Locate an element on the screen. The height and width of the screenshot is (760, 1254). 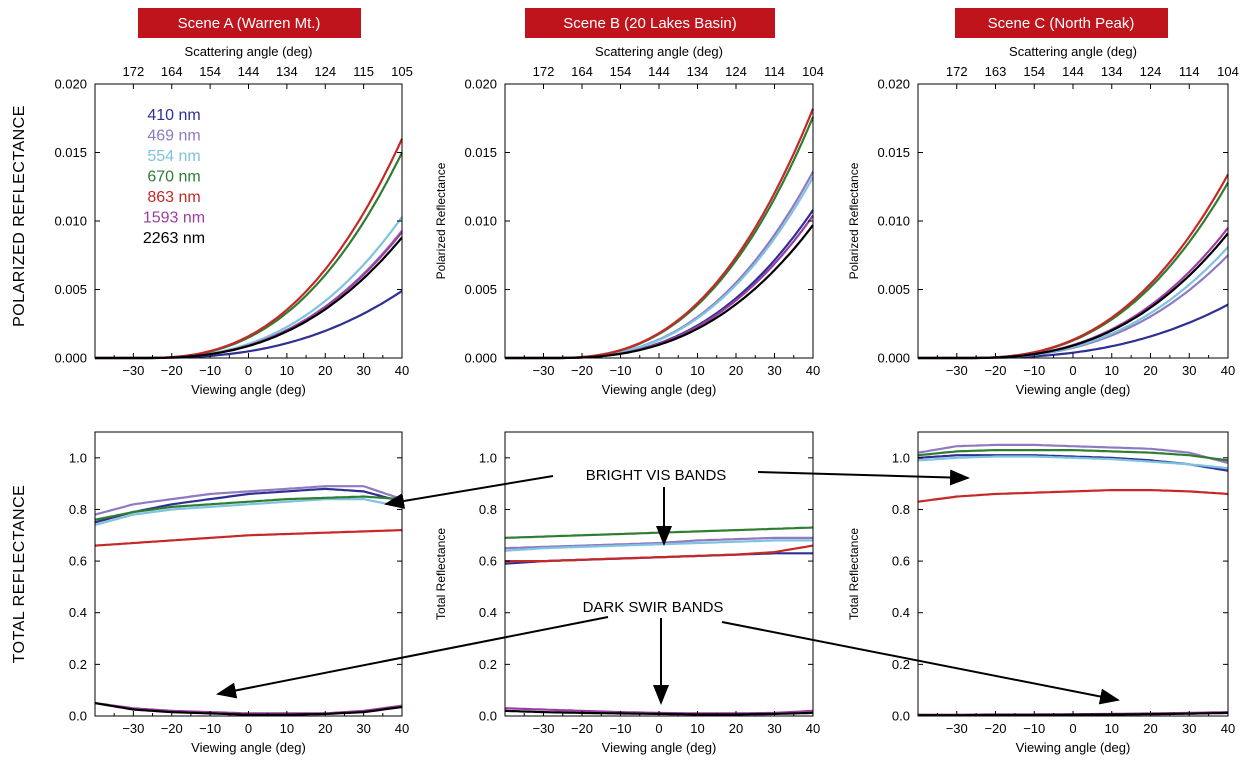
legend-entry: 469 nm is located at coordinates (173, 136).